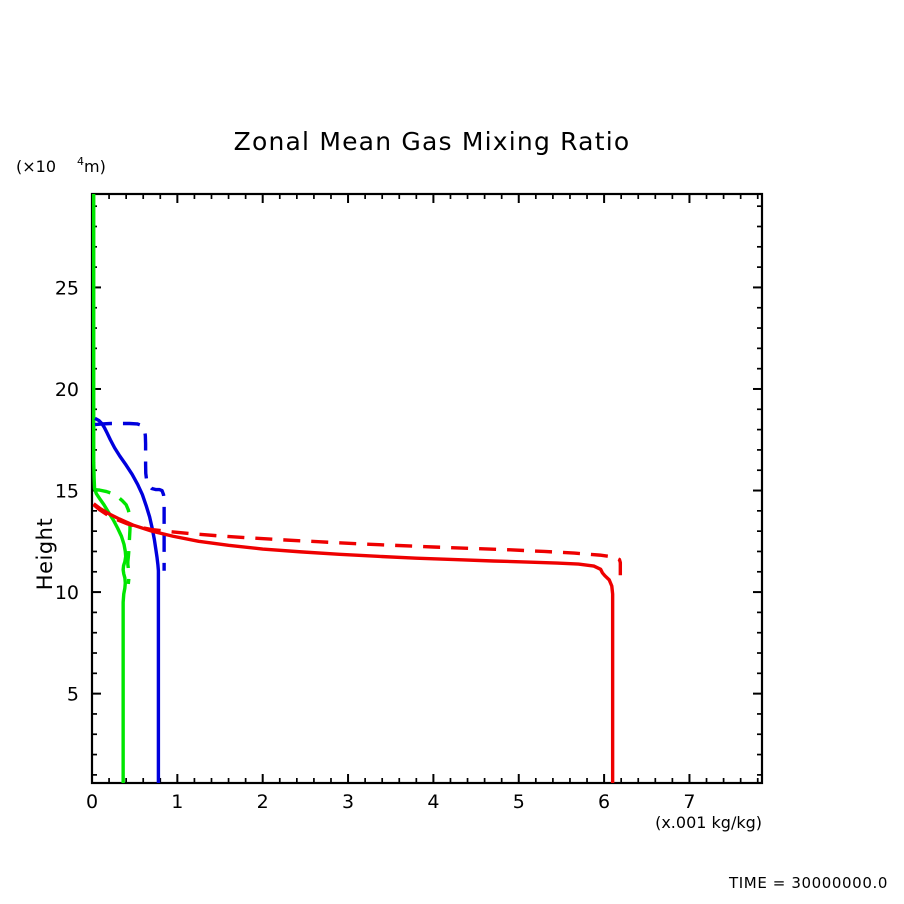  Describe the element at coordinates (357, 542) in the screenshot. I see `series-line-red-dashed` at that location.